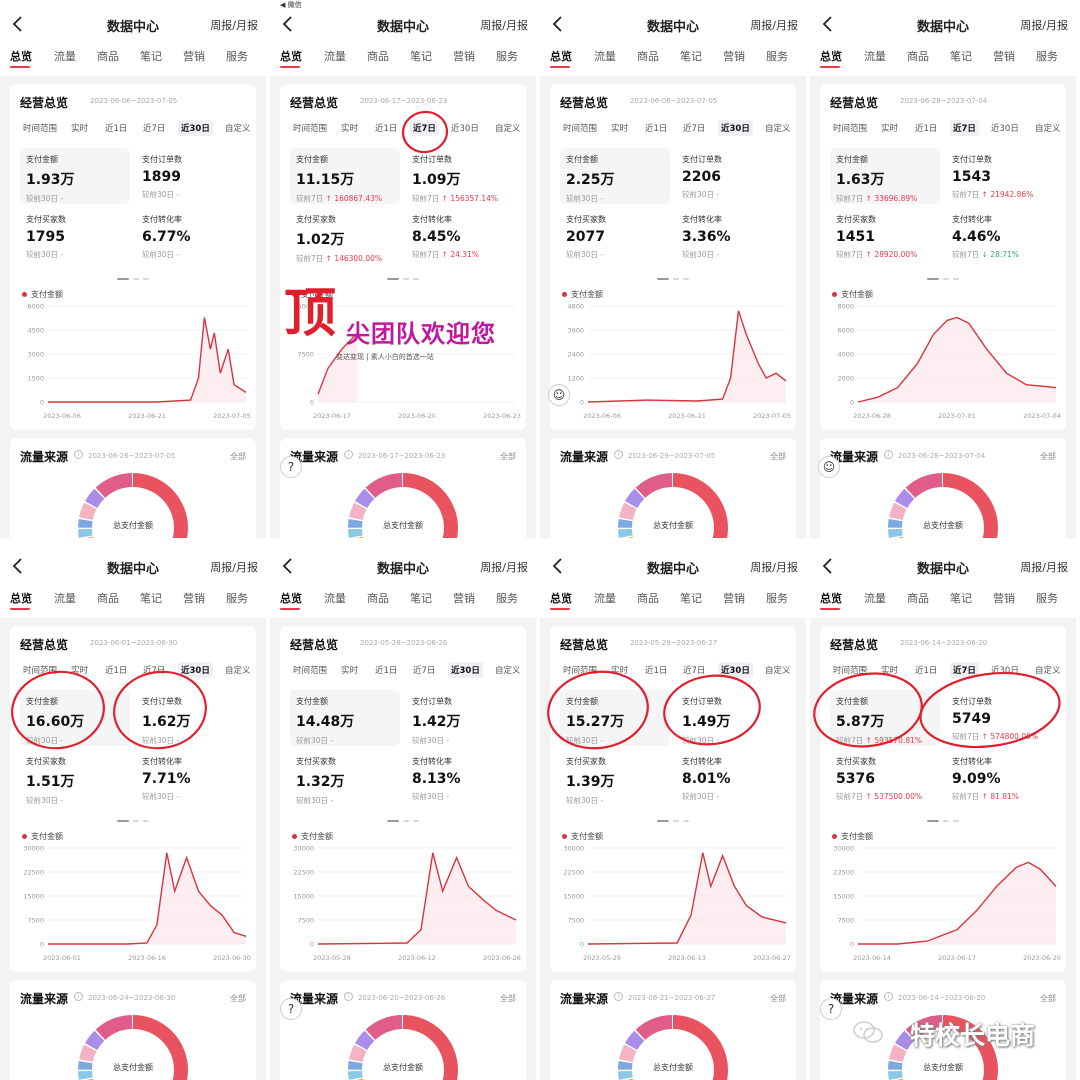  Describe the element at coordinates (731, 718) in the screenshot. I see `metric-tile: 支付订单数 1.49万 较前30日 -` at that location.